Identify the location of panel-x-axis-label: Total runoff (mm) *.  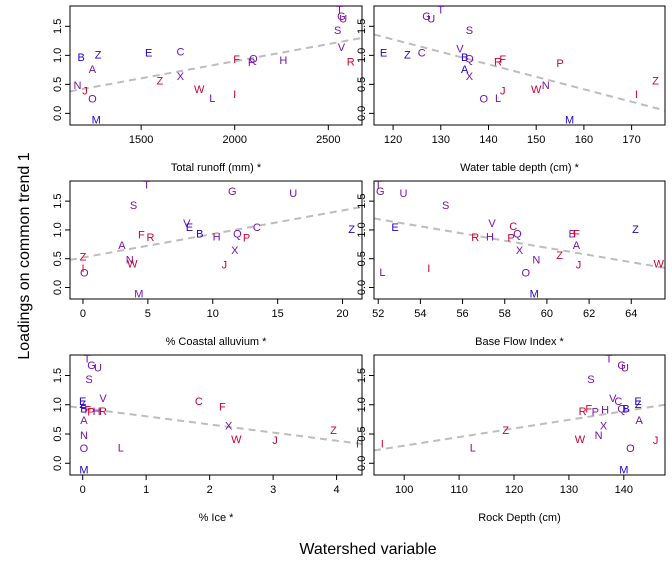
(216, 168).